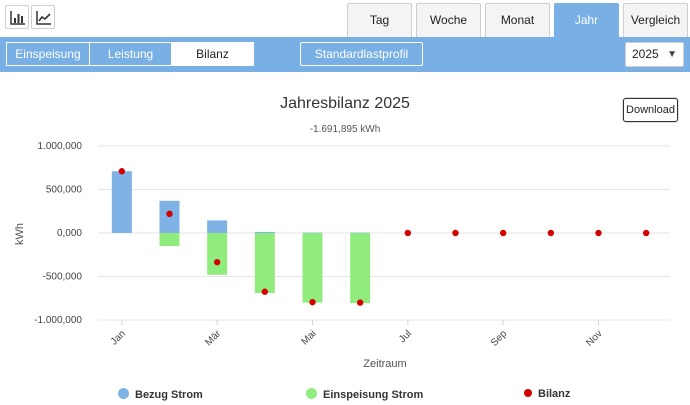 The height and width of the screenshot is (405, 690). I want to click on legend-einspeisung-label: Einspeisung Strom, so click(373, 395).